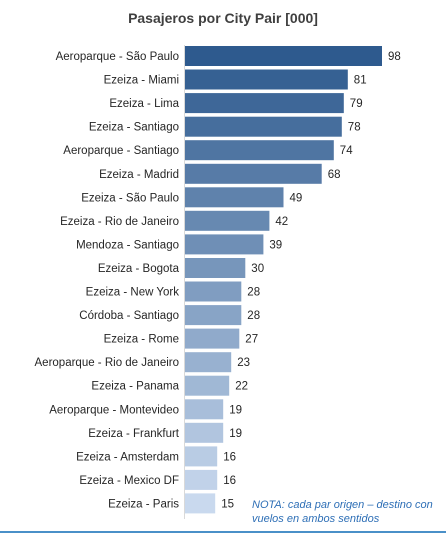 This screenshot has width=446, height=533. What do you see at coordinates (356, 104) in the screenshot?
I see `value-label-3: 79` at bounding box center [356, 104].